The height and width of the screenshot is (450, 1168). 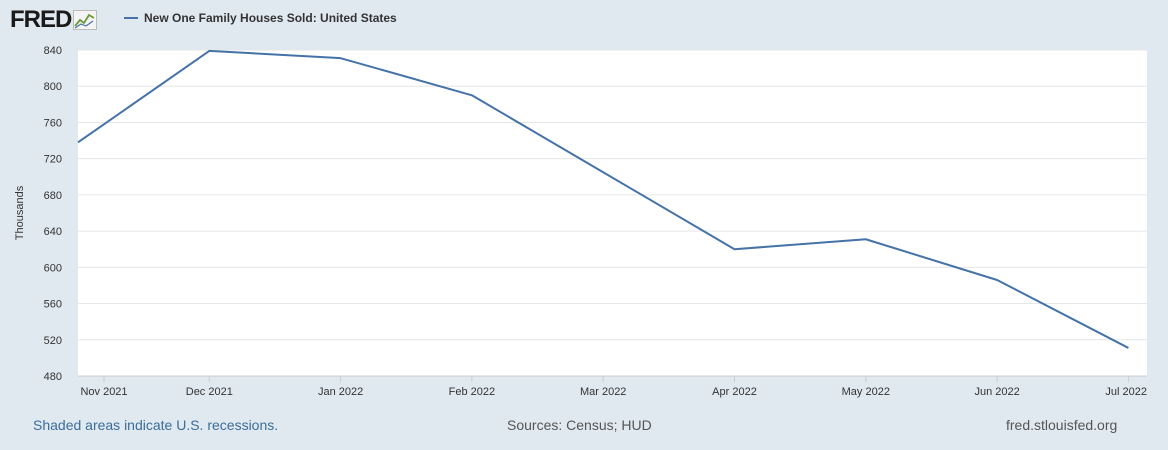 What do you see at coordinates (131, 18) in the screenshot?
I see `legend-swatch` at bounding box center [131, 18].